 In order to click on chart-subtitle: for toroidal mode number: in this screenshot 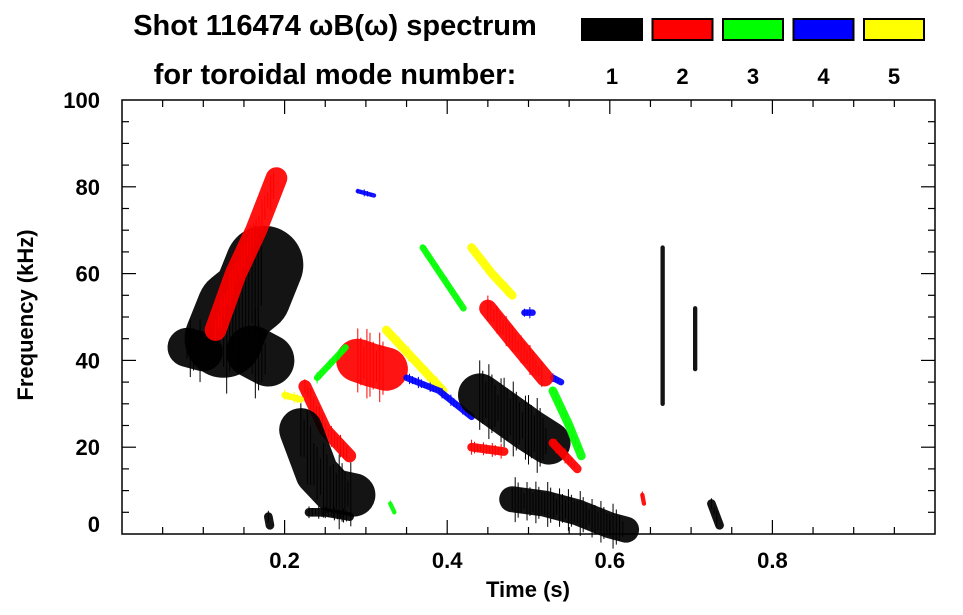, I will do `click(335, 75)`.